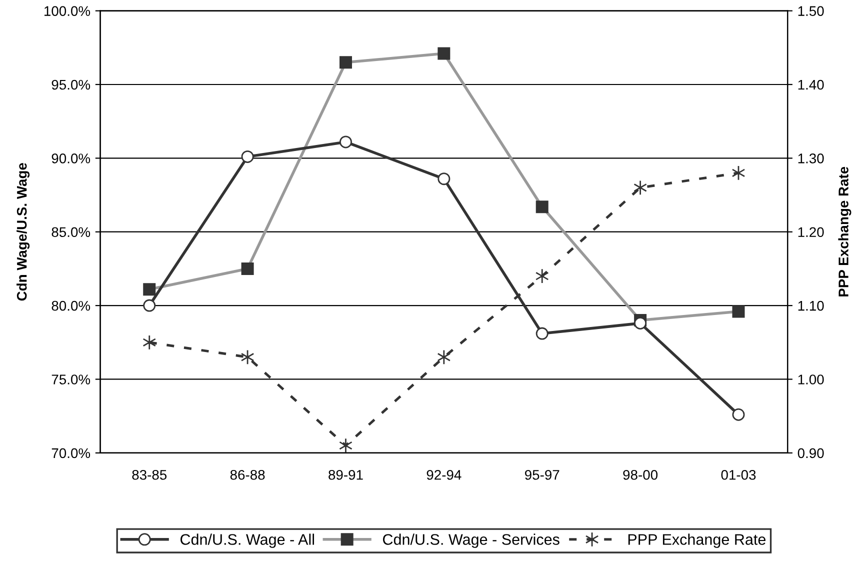 This screenshot has height=569, width=857. I want to click on y-tick-label: 80.0%, so click(71, 305).